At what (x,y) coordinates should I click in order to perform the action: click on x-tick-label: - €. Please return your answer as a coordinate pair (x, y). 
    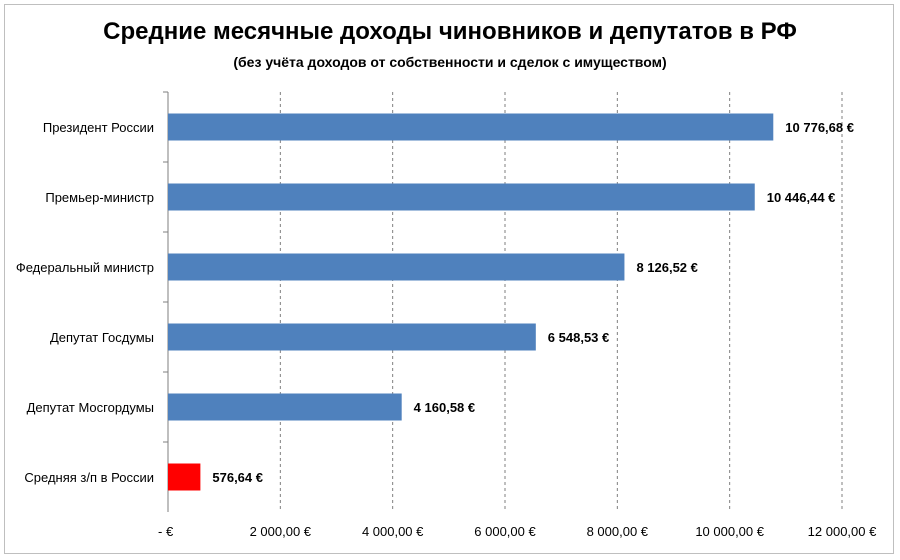
    Looking at the image, I should click on (166, 531).